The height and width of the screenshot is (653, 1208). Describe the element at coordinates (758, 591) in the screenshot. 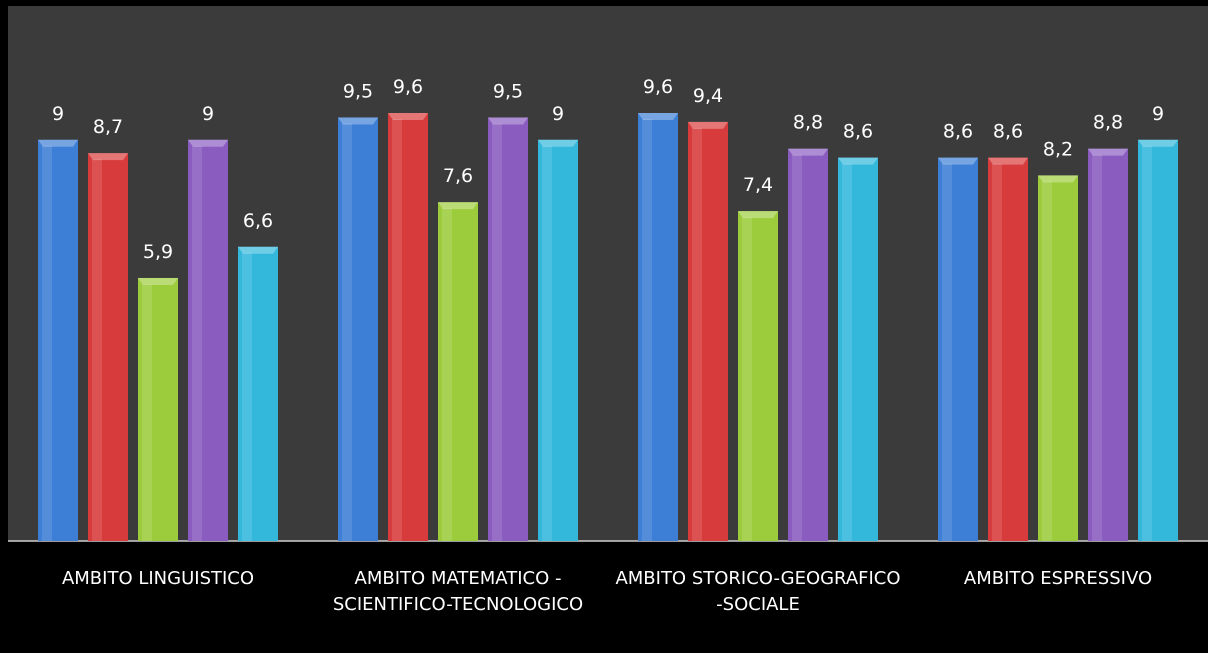

I see `x-tick-label: AMBITO STORICO-GEOGRAFICO -SOCIALE` at that location.